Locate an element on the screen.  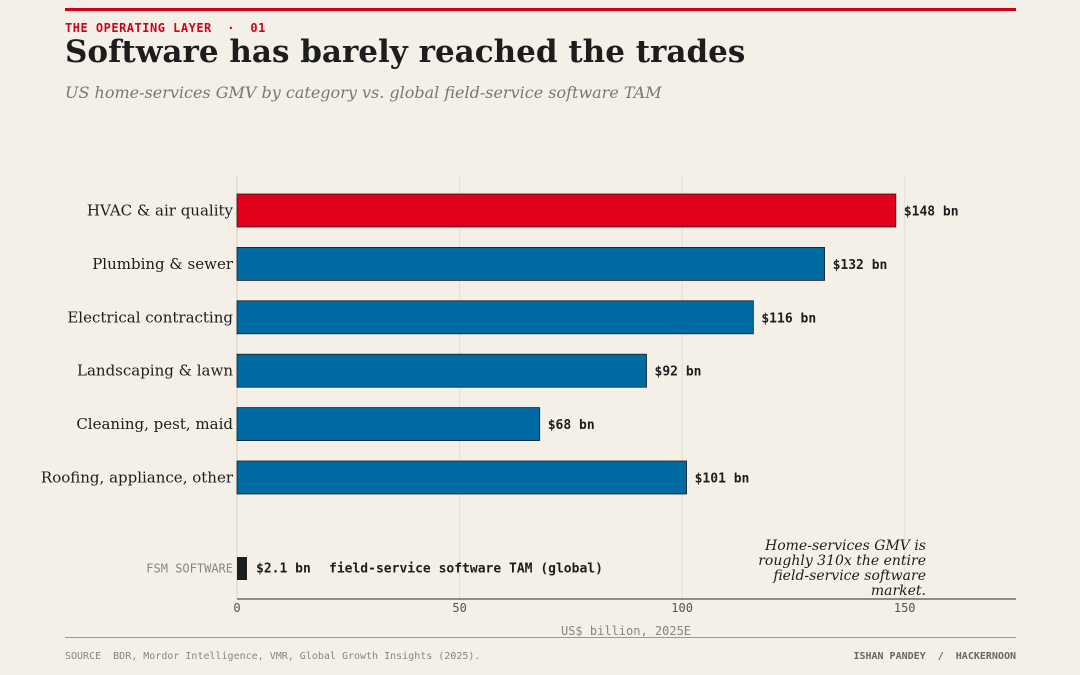
fsm-description: field-service software TAM (global) is located at coordinates (466, 569).